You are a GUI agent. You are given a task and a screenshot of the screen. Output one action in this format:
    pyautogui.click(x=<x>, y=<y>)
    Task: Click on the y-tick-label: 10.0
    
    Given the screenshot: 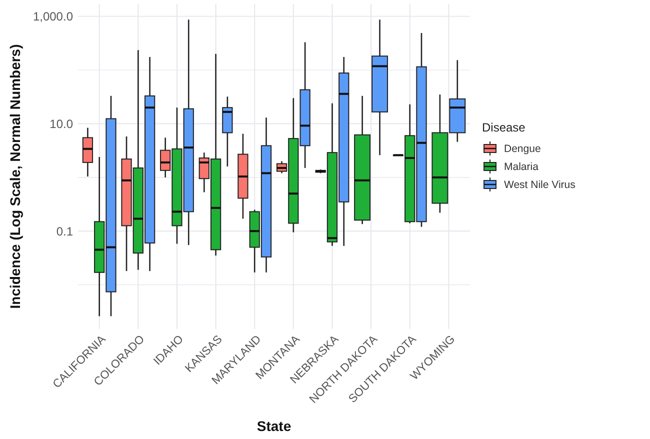 What is the action you would take?
    pyautogui.click(x=62, y=123)
    